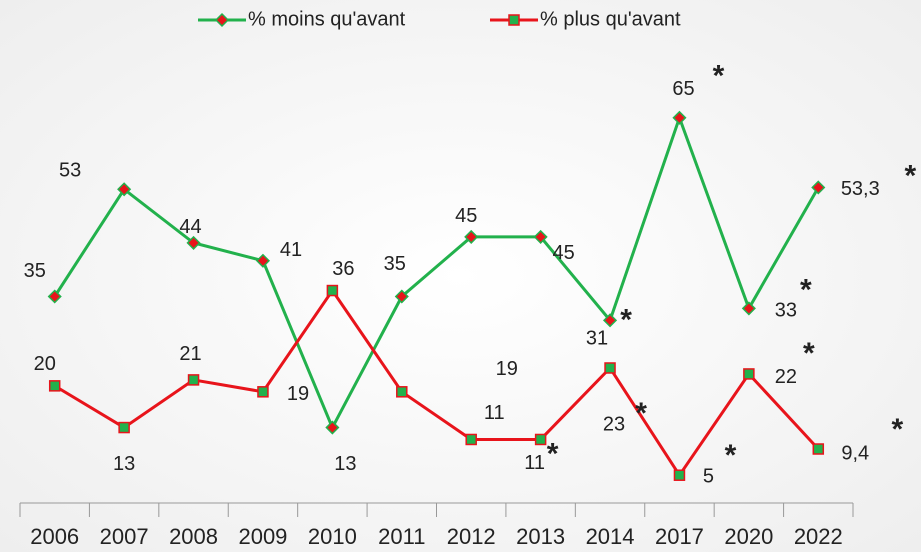  Describe the element at coordinates (70, 171) in the screenshot. I see `data-label: 53` at that location.